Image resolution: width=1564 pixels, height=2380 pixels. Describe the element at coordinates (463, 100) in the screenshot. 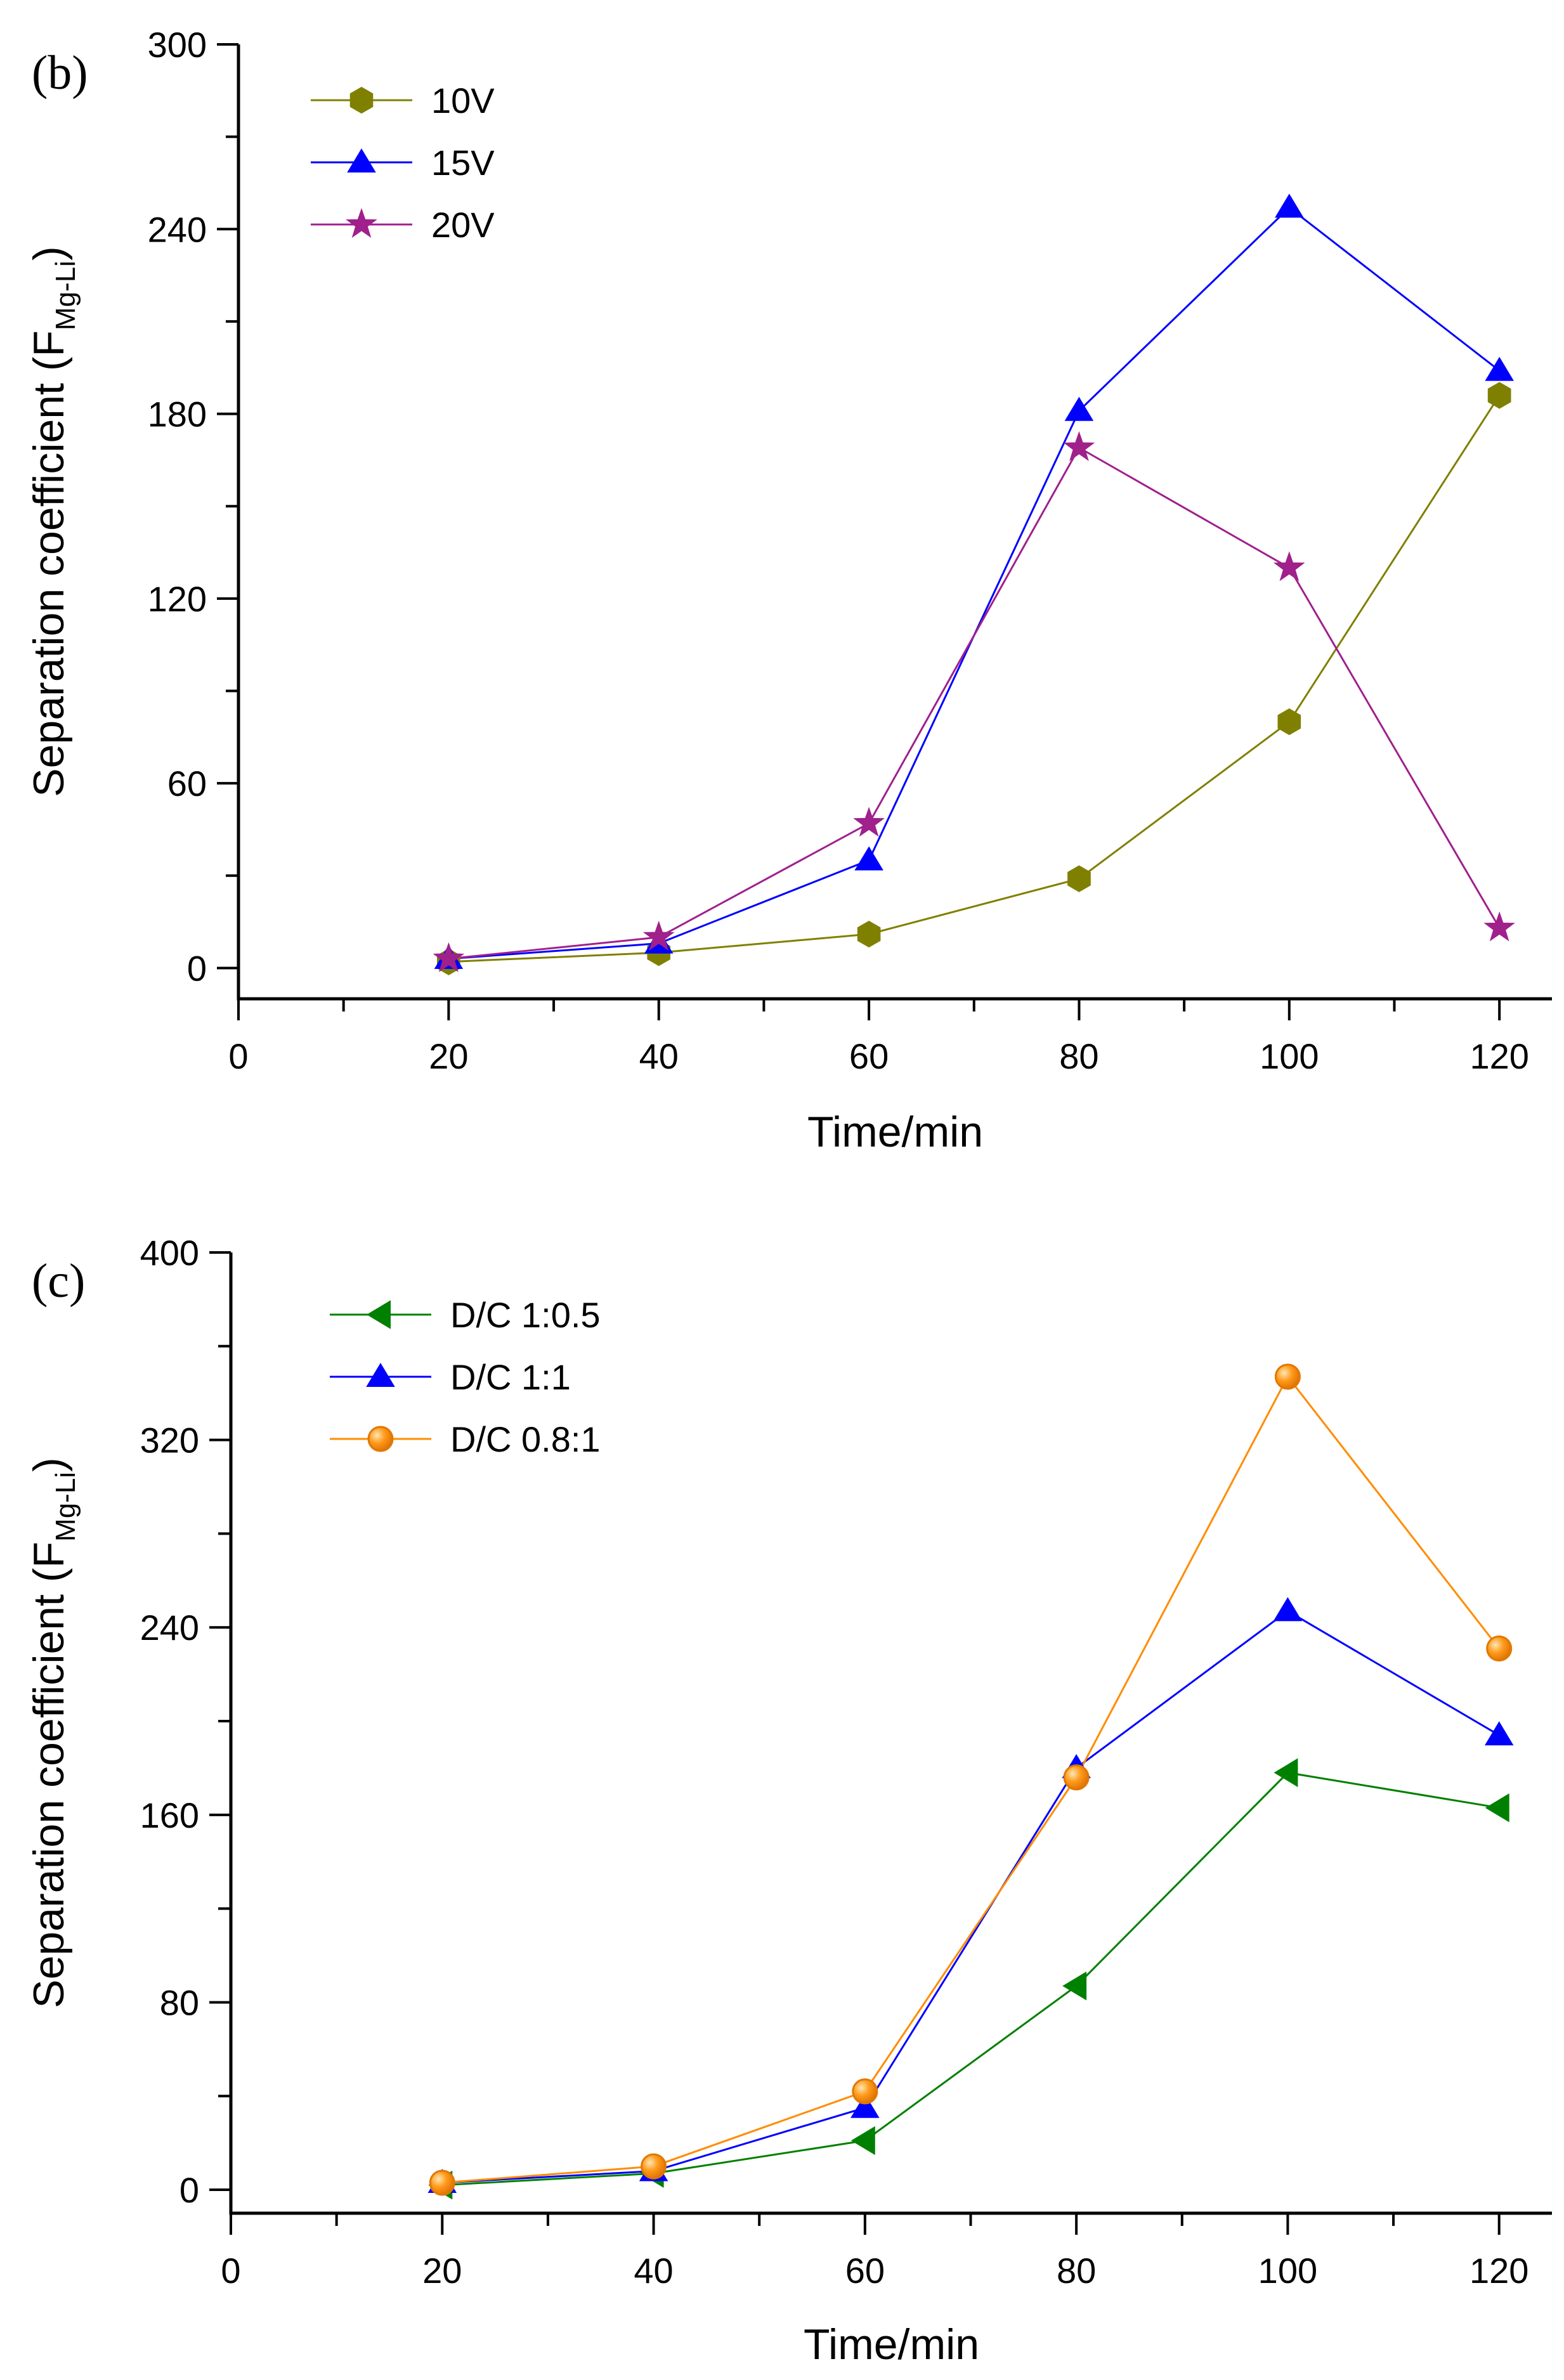

I see `legend-label: 10V` at that location.